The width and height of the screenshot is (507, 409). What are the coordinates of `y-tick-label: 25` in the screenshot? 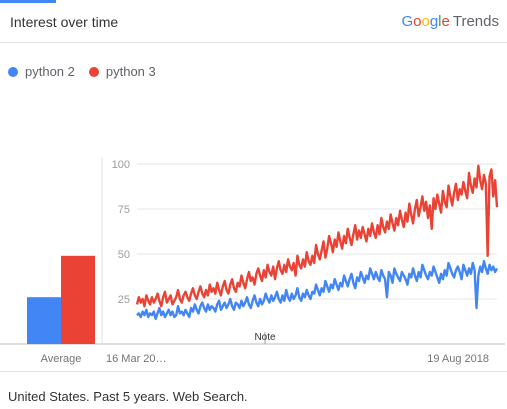 It's located at (124, 300).